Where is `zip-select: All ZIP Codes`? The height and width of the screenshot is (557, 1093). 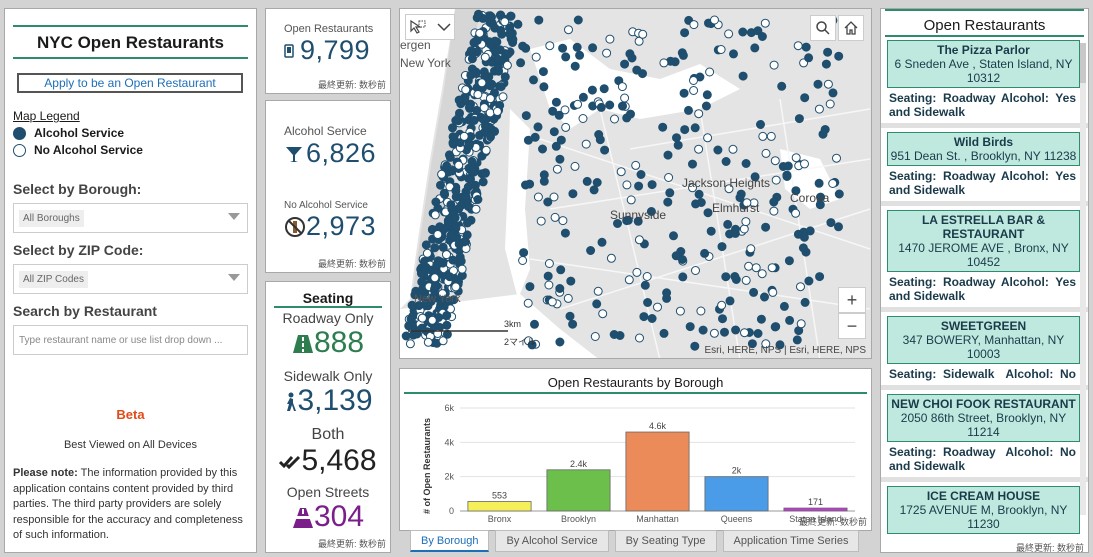 zip-select: All ZIP Codes is located at coordinates (130, 279).